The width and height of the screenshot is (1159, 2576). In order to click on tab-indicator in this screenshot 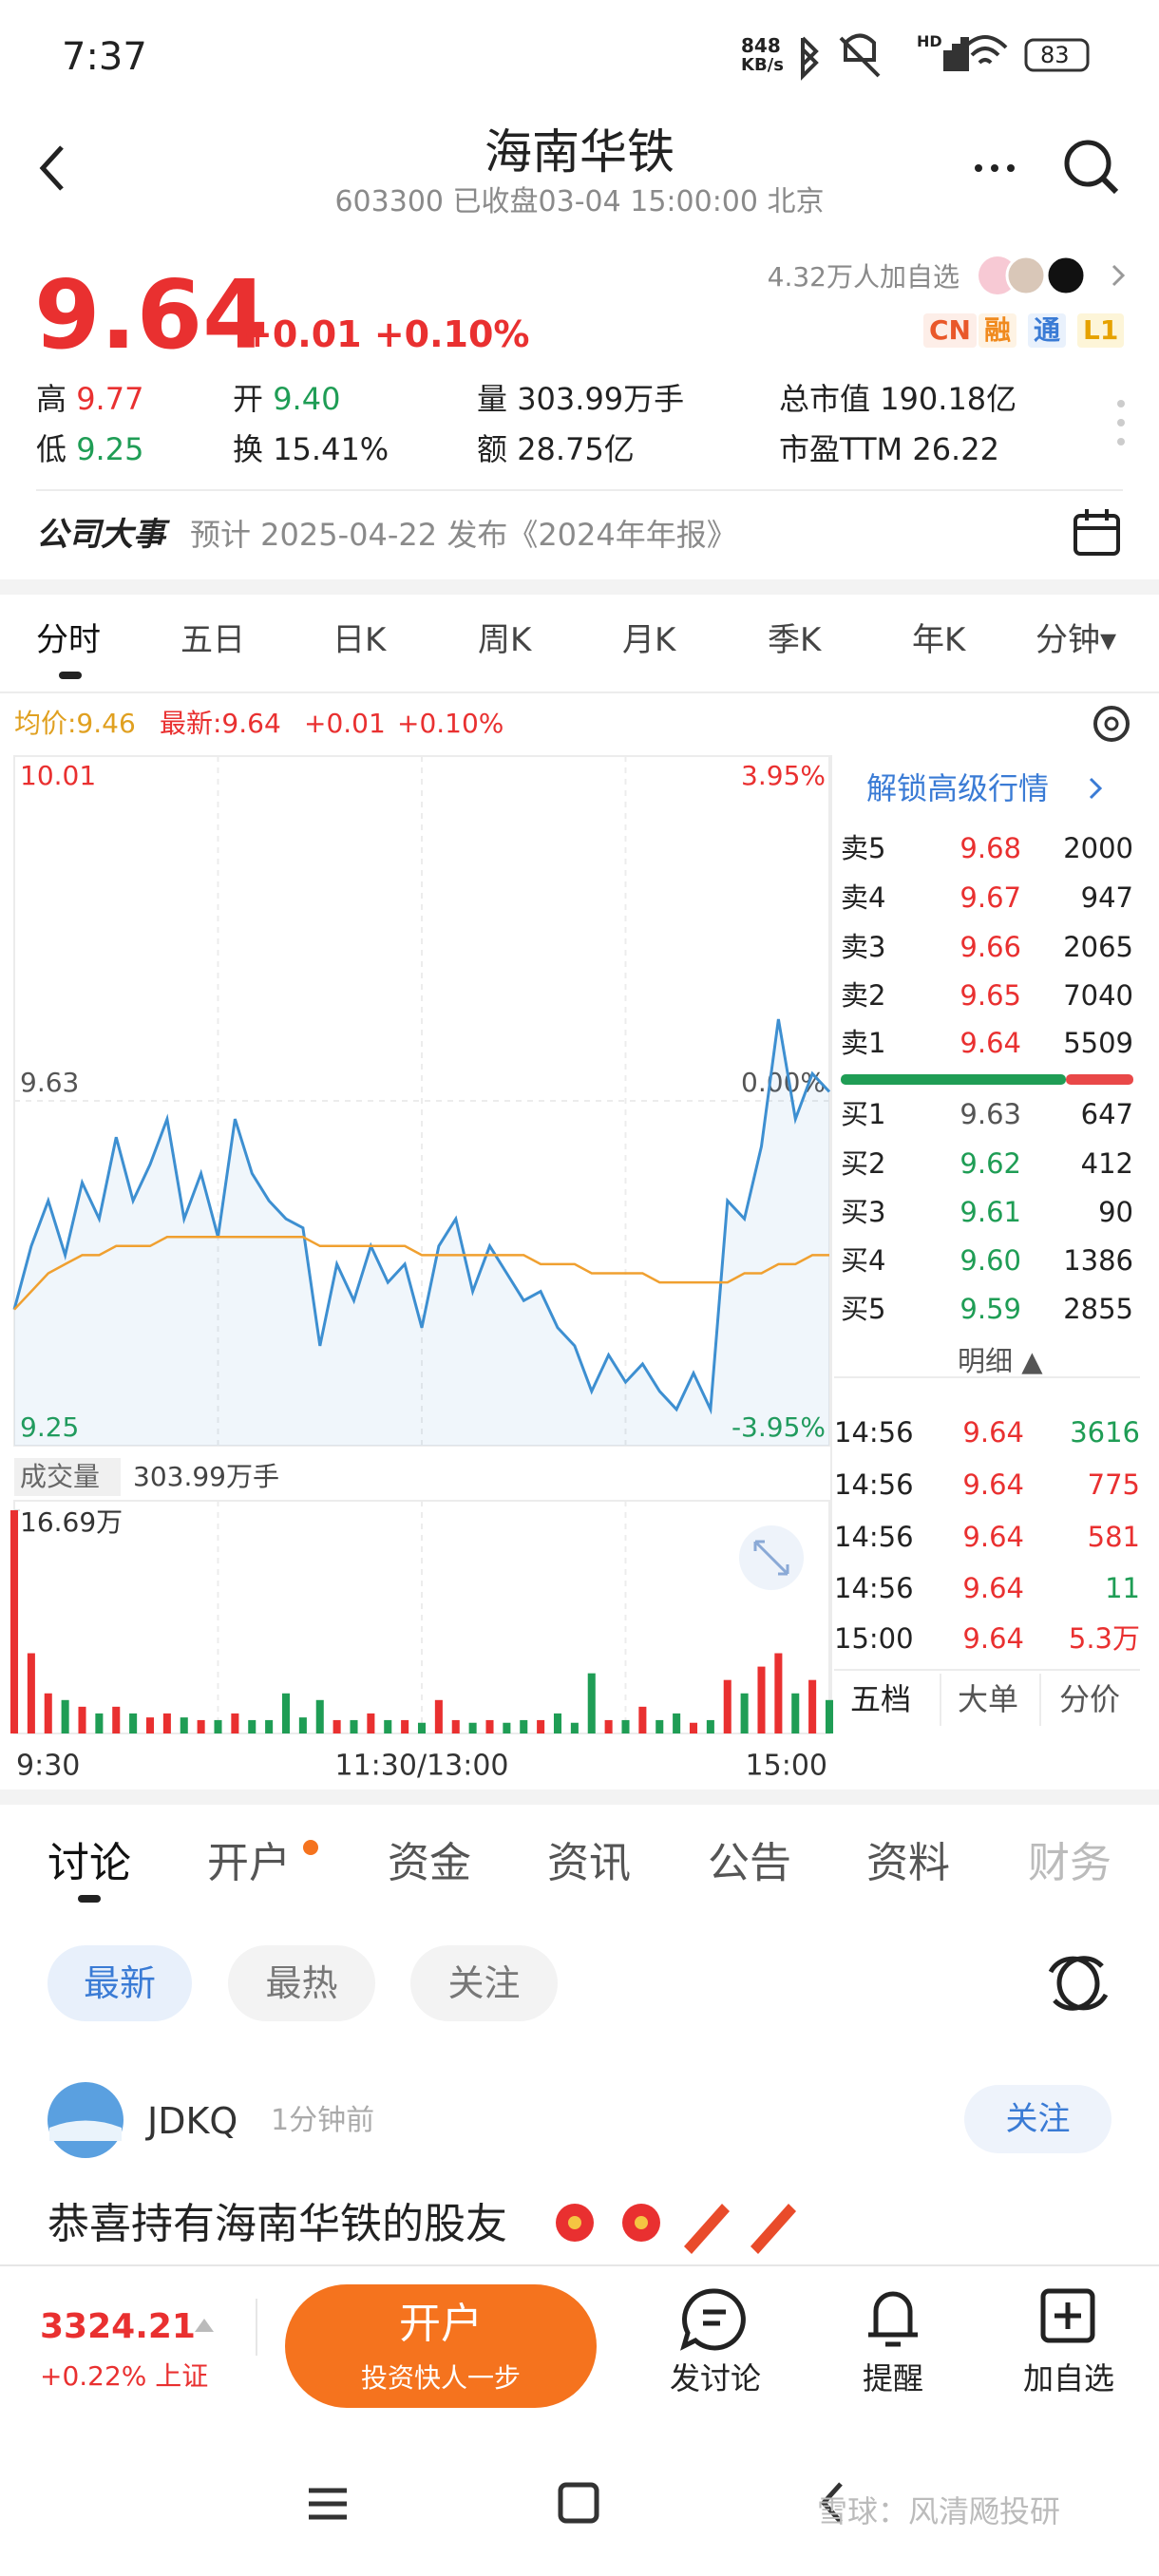, I will do `click(89, 1899)`.